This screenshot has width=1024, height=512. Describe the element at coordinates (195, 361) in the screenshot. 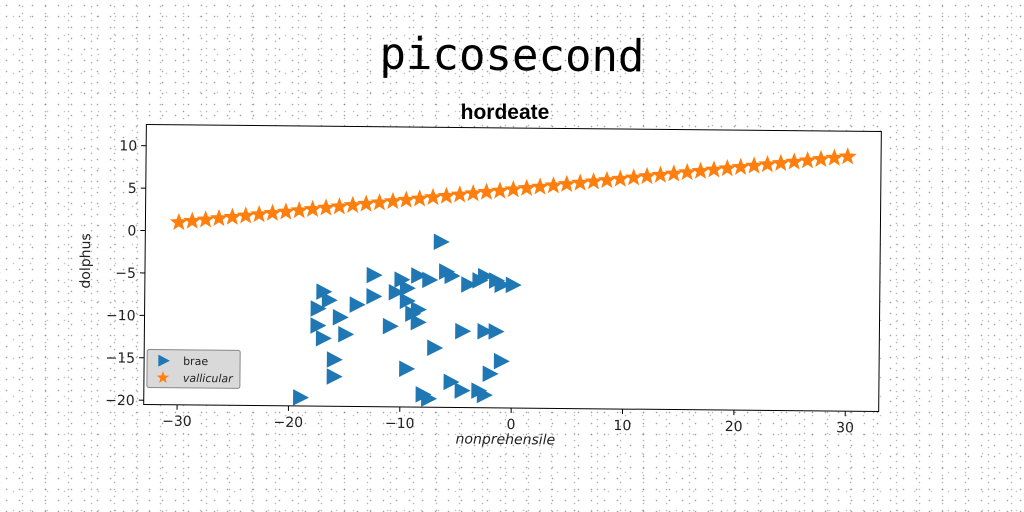

I see `legend-label-brae: brae` at that location.